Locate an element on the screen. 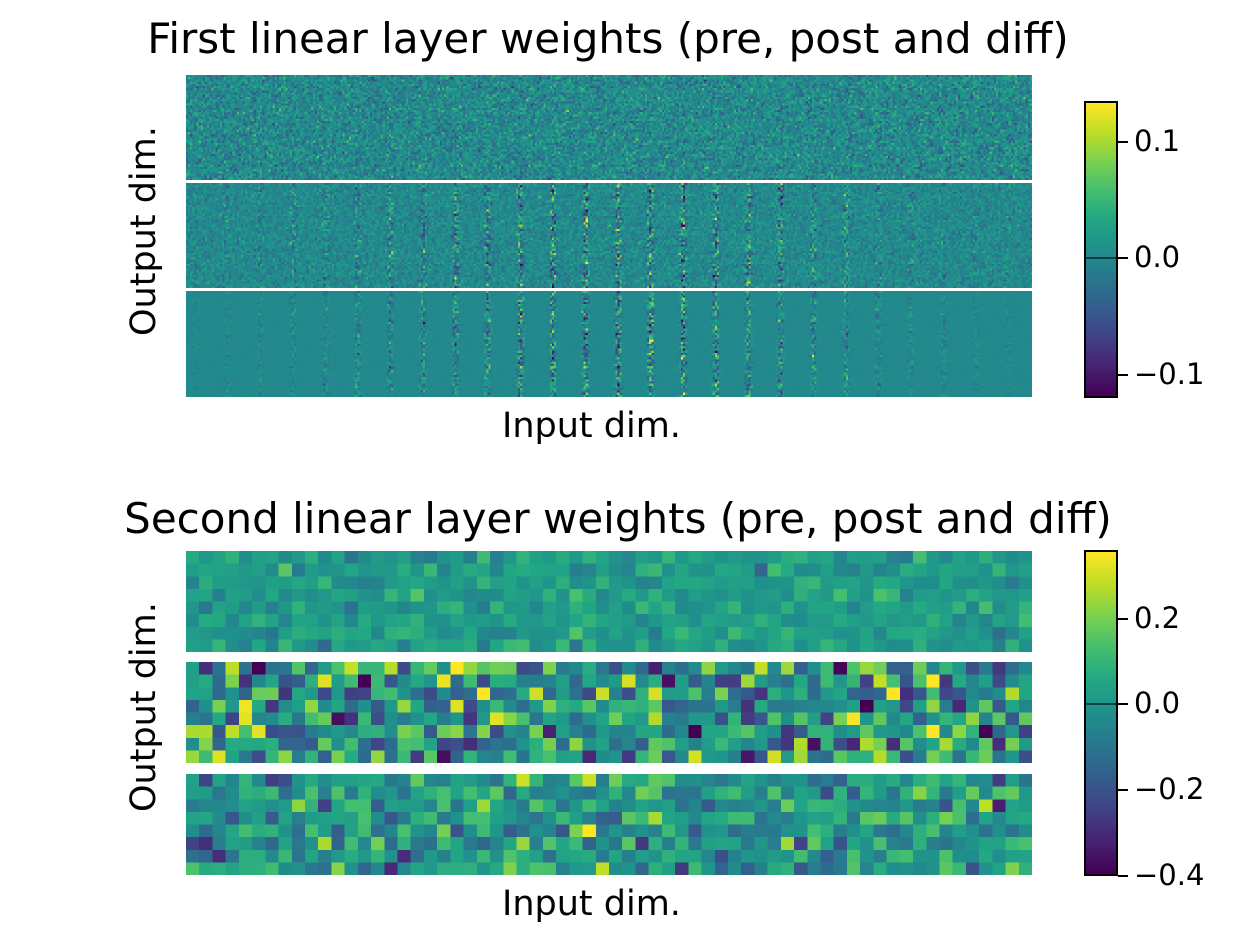 The width and height of the screenshot is (1244, 949). chart2-colorbar-tick-label: −0.4 is located at coordinates (1169, 875).